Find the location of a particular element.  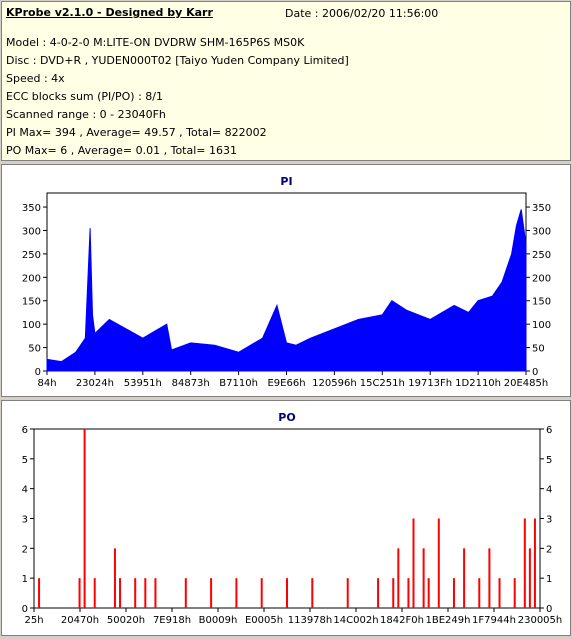

po-ytick-label-right: 4 is located at coordinates (549, 490).